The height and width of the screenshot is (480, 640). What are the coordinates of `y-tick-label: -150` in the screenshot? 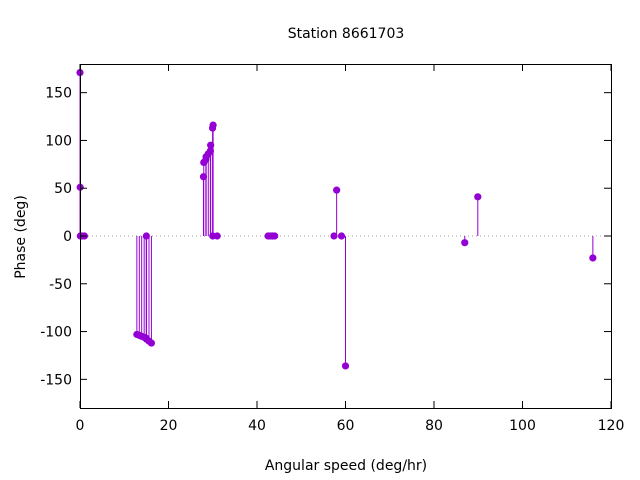 It's located at (56, 380).